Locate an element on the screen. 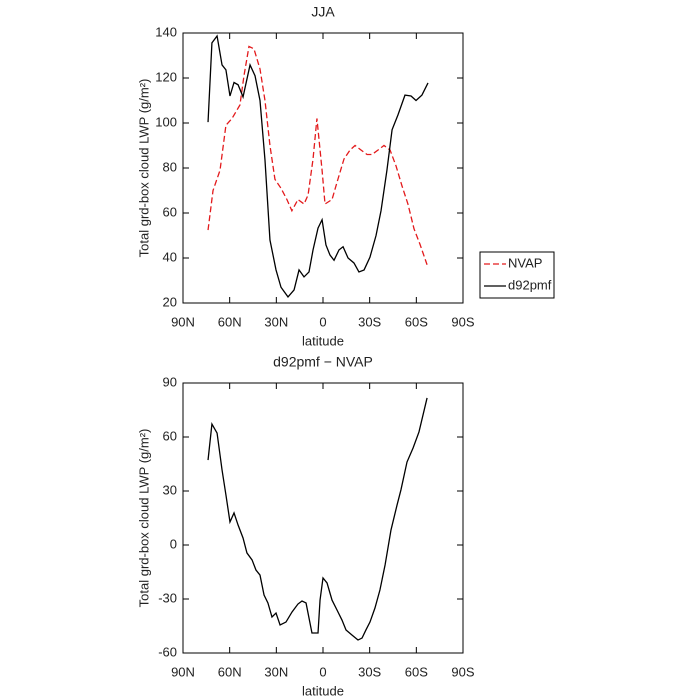  y-tick-label: -60 is located at coordinates (167, 651).